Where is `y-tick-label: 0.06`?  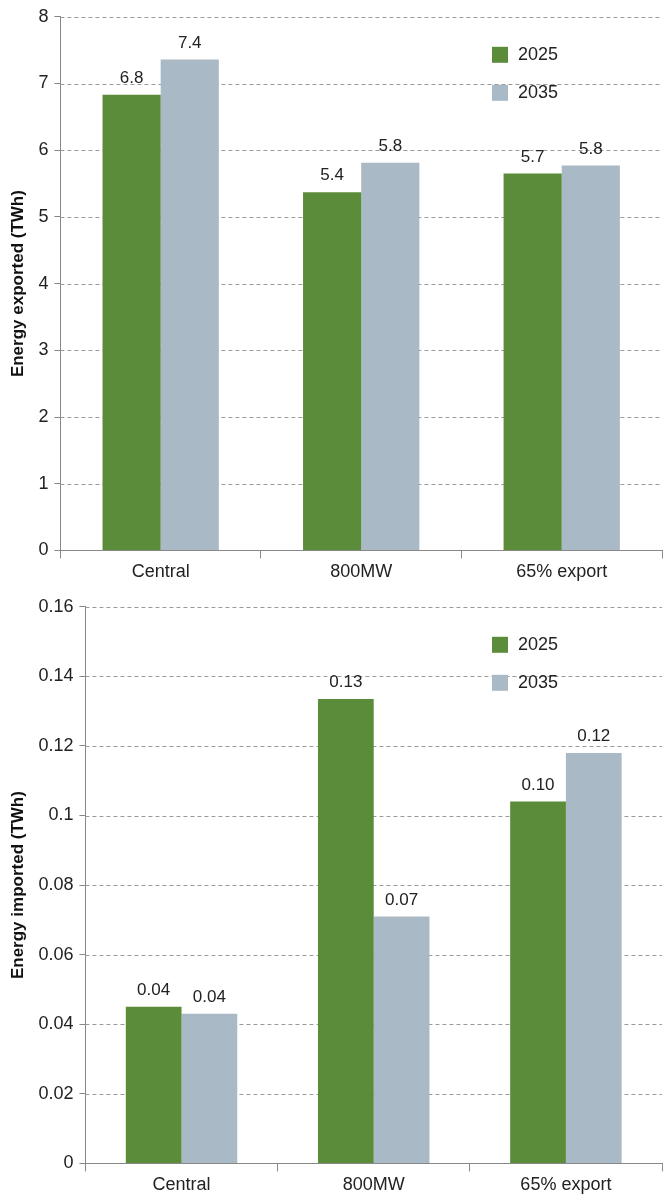 y-tick-label: 0.06 is located at coordinates (56, 953).